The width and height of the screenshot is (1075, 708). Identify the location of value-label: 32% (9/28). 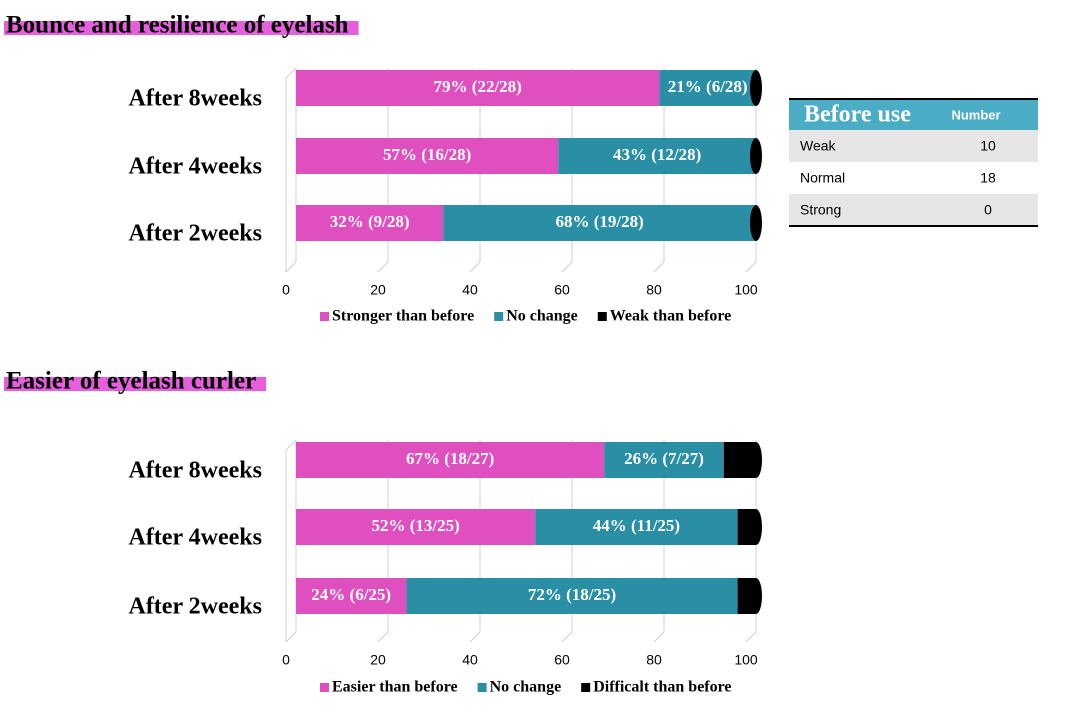
(370, 221).